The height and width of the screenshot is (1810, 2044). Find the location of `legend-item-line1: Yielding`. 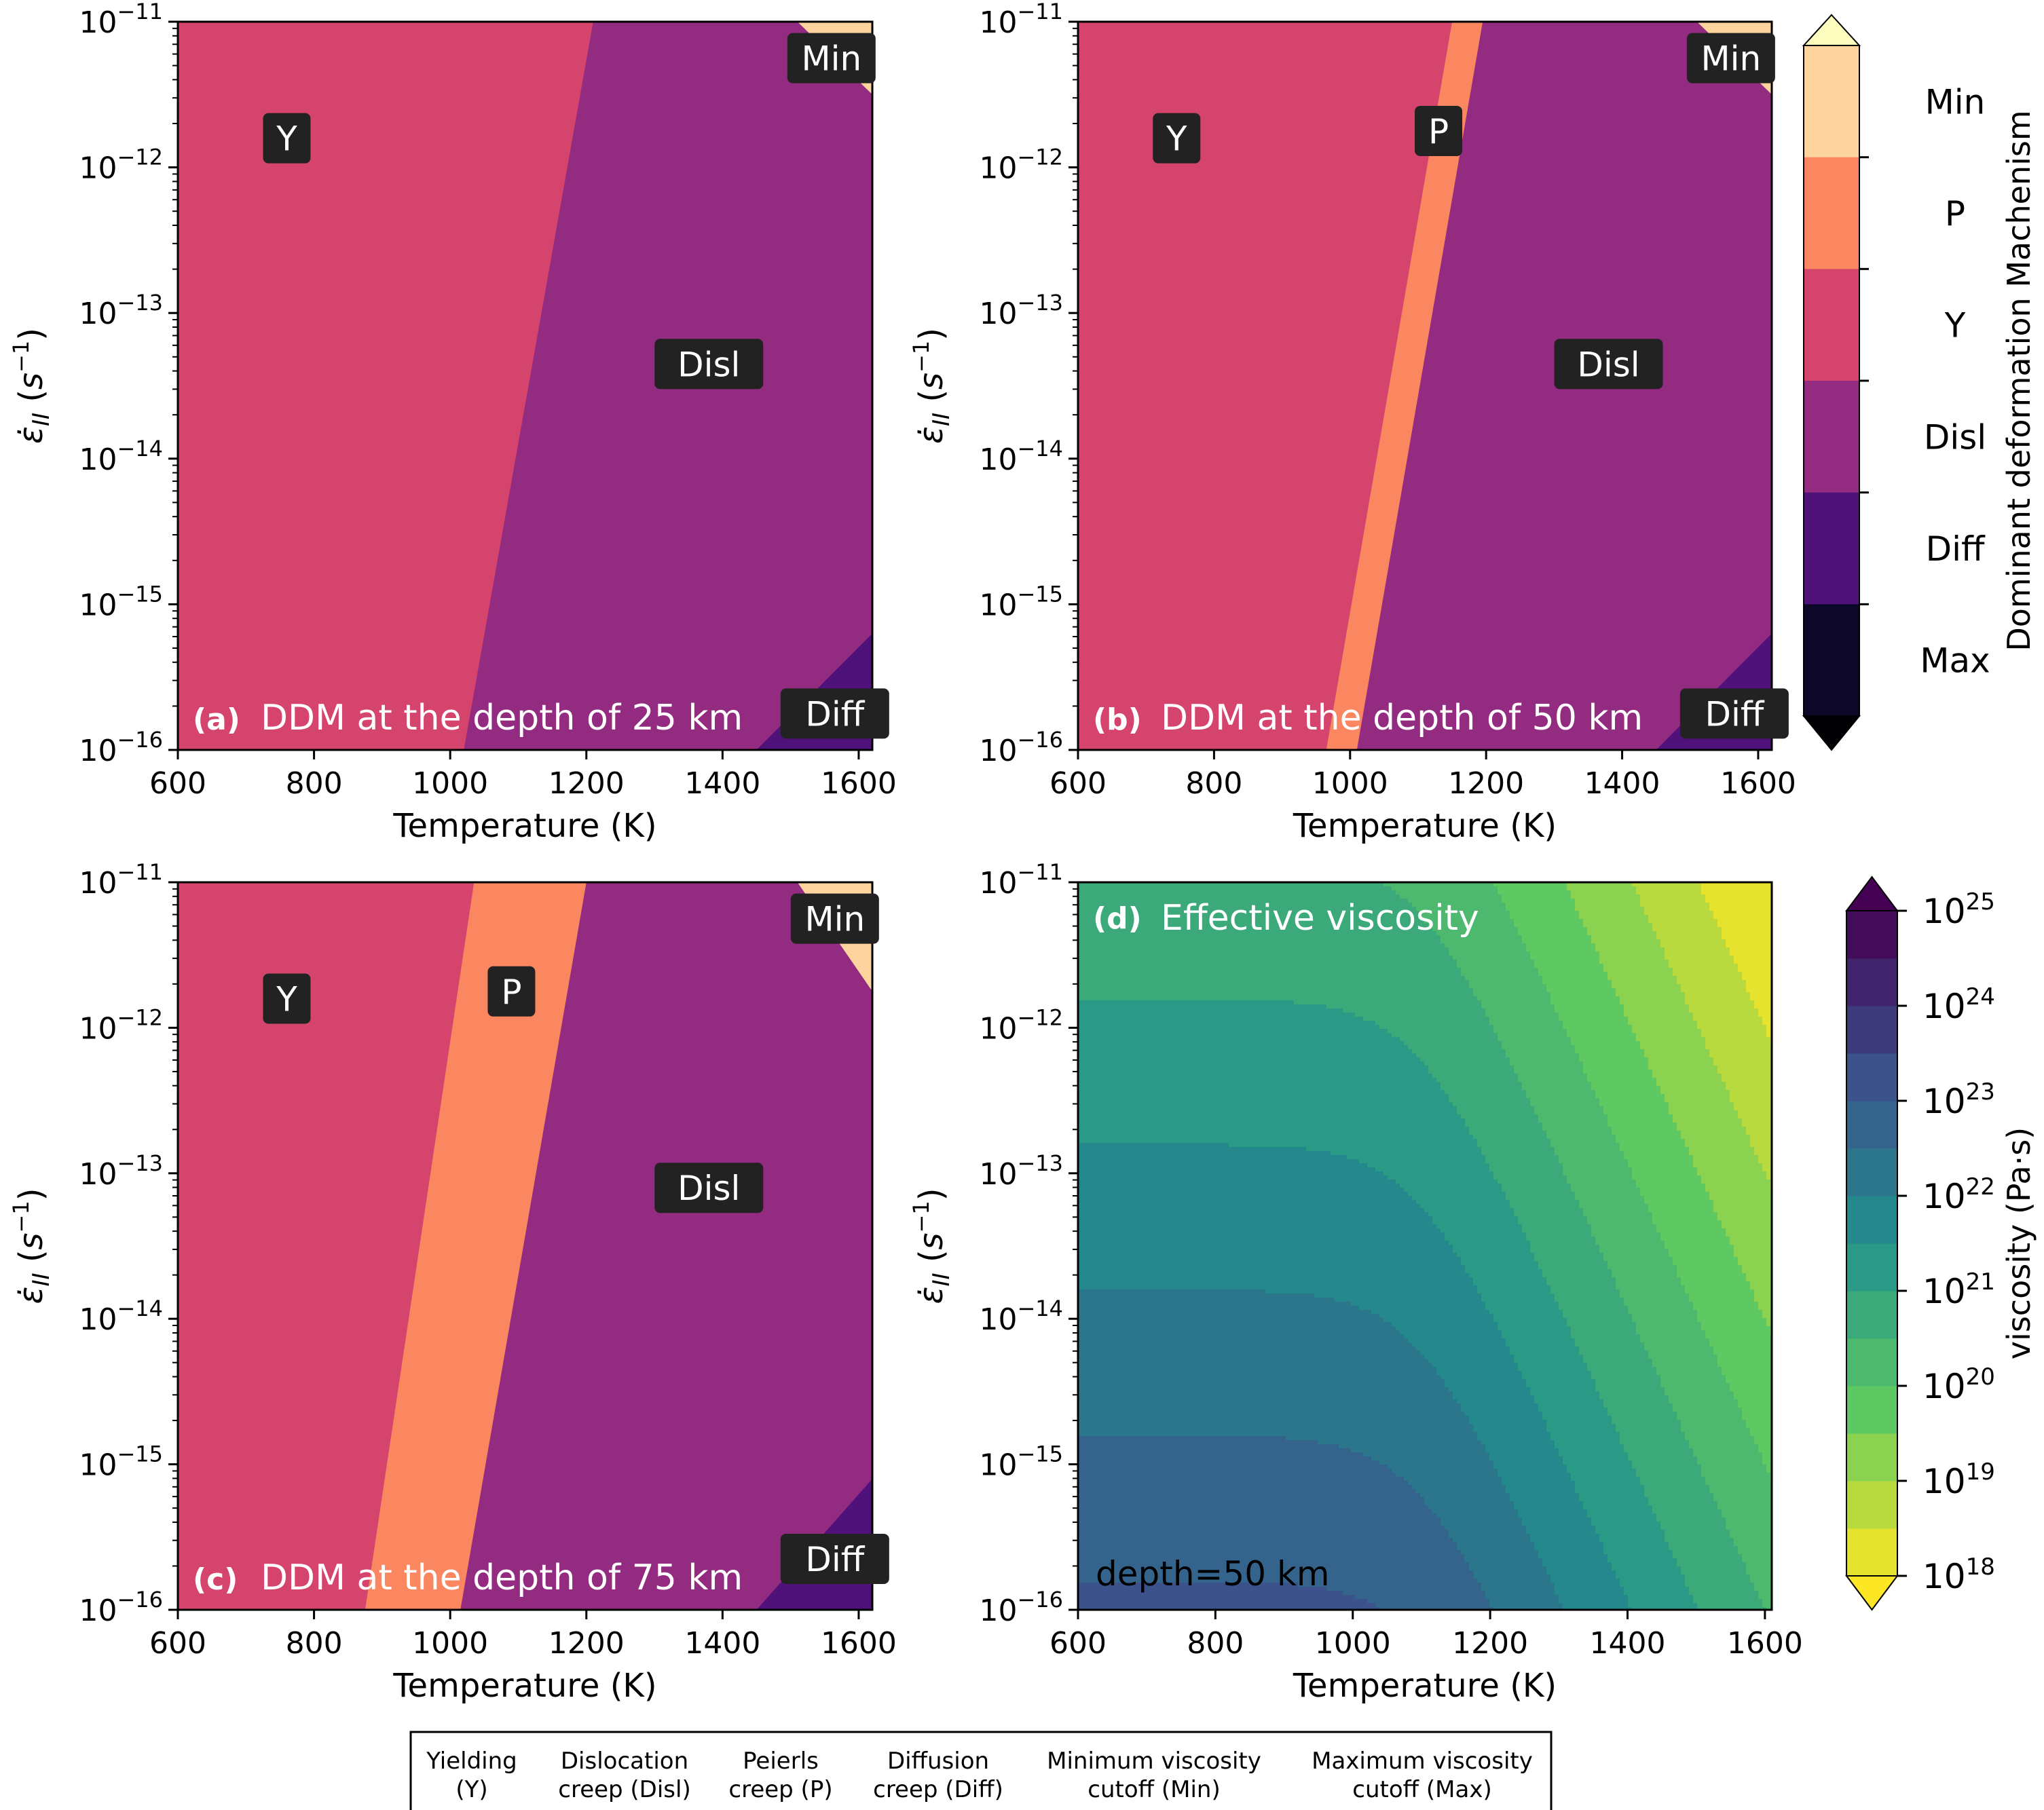

legend-item-line1: Yielding is located at coordinates (471, 1761).